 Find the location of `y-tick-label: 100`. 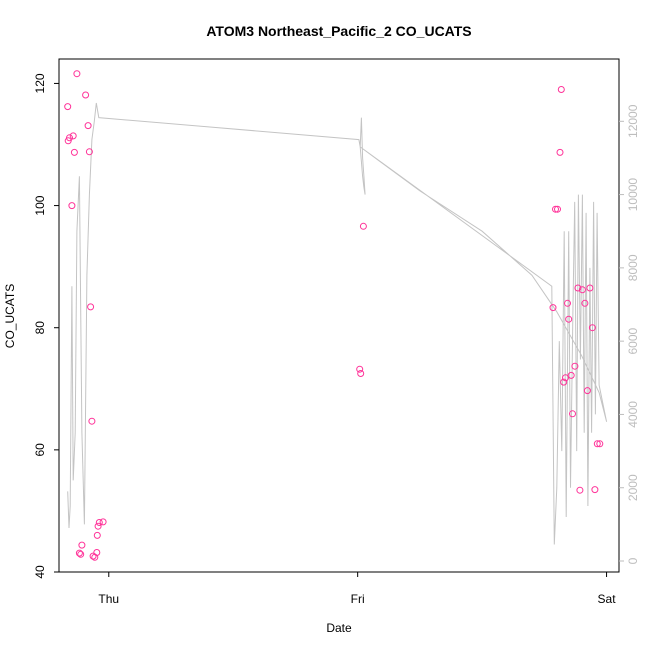

y-tick-label: 100 is located at coordinates (40, 205).